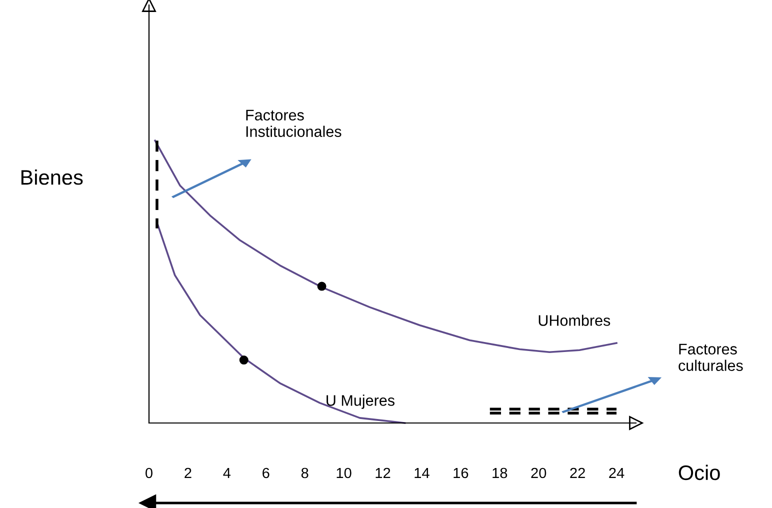 The height and width of the screenshot is (508, 772). What do you see at coordinates (710, 357) in the screenshot?
I see `text: Factores culturales` at bounding box center [710, 357].